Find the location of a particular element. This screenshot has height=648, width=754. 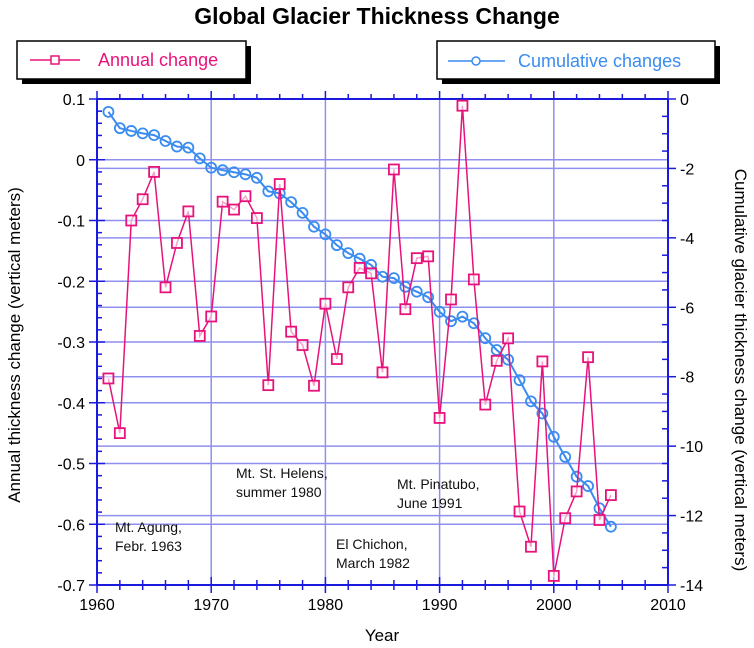

y-tick-label: -0.2 is located at coordinates (71, 282).